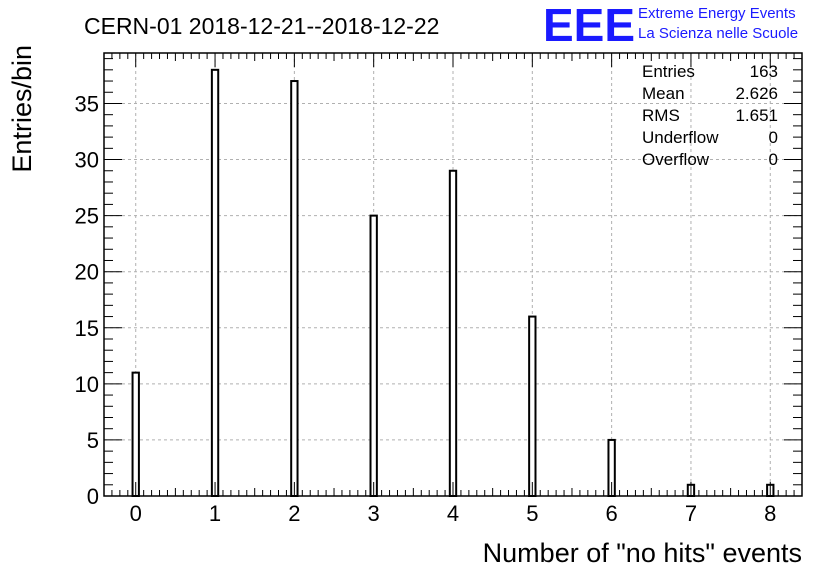  What do you see at coordinates (532, 513) in the screenshot?
I see `x-tick-label: 5` at bounding box center [532, 513].